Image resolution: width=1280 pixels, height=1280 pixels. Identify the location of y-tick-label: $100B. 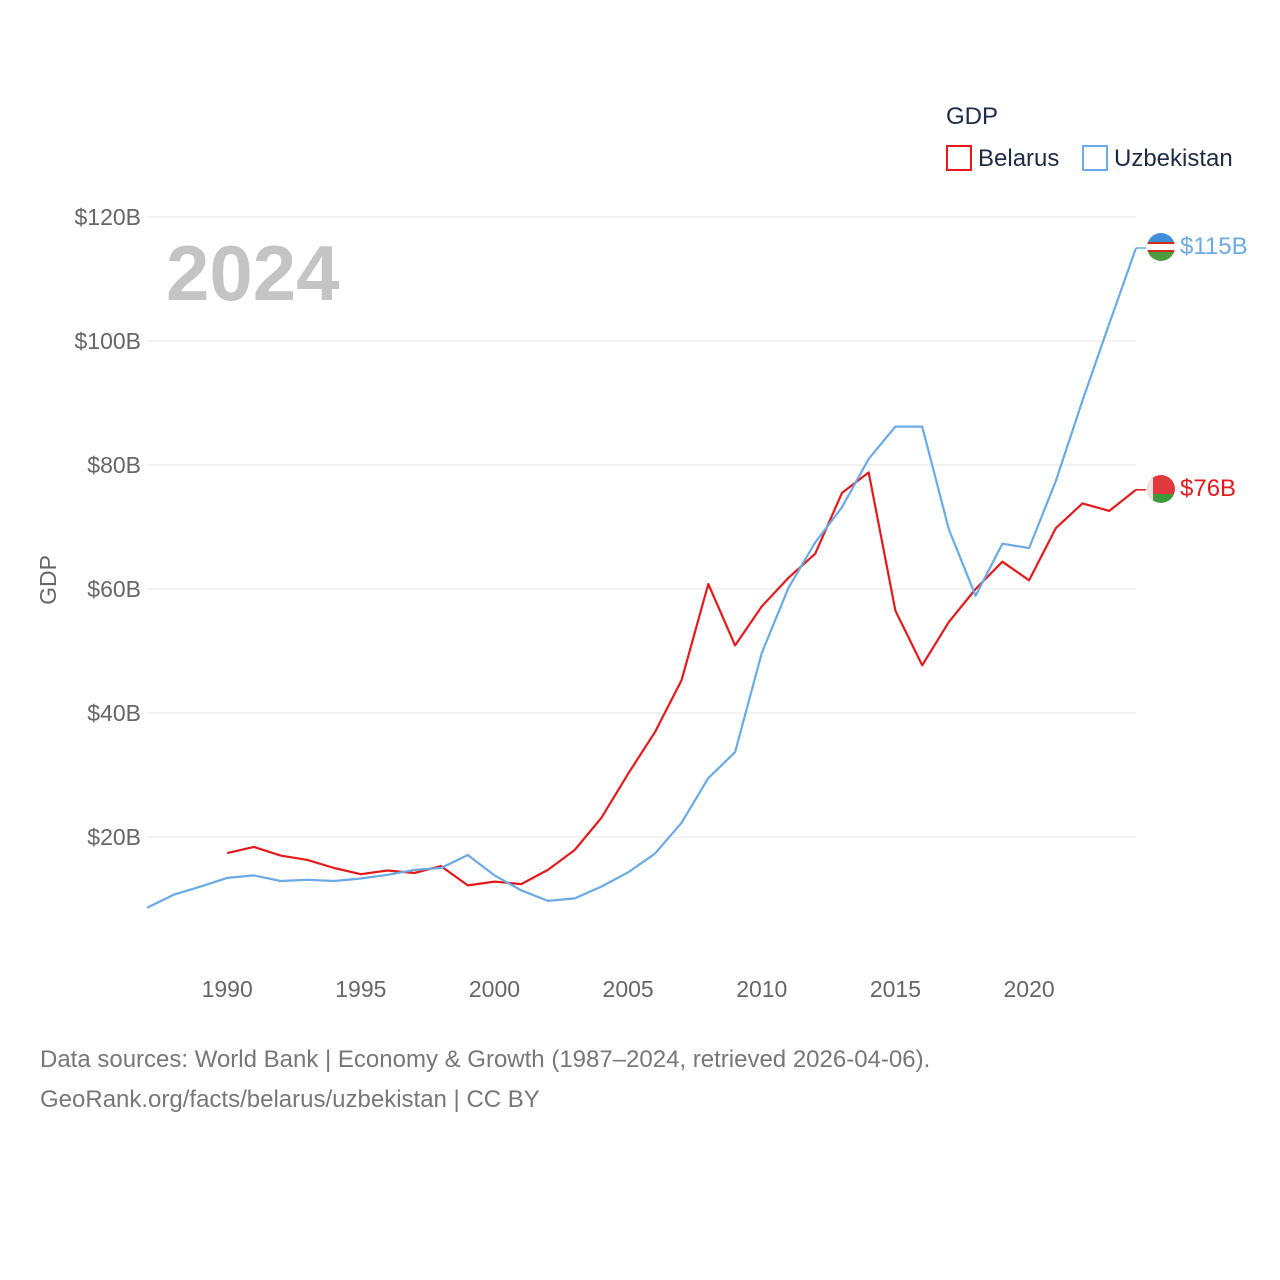
(107, 341).